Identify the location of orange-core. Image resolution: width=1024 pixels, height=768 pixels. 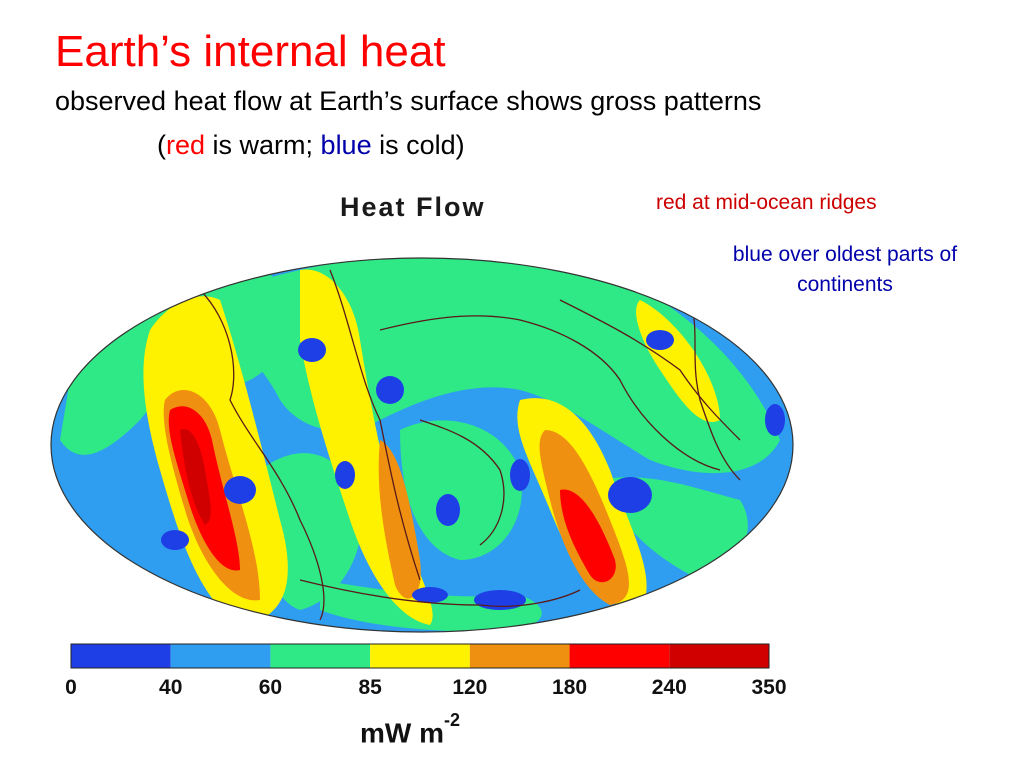
(399, 519).